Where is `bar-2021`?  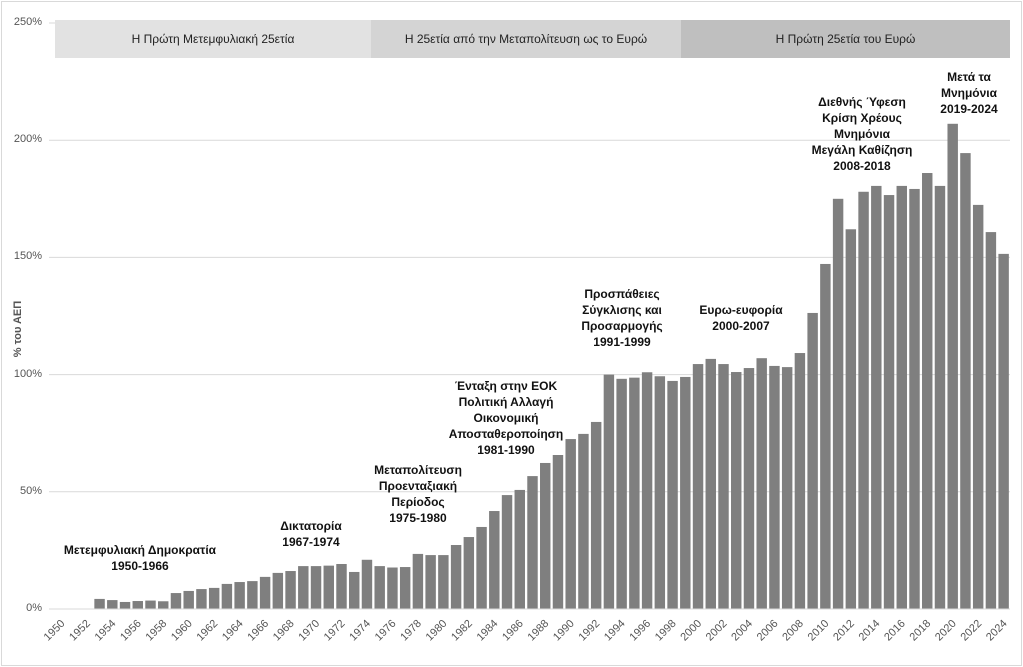 bar-2021 is located at coordinates (965, 381).